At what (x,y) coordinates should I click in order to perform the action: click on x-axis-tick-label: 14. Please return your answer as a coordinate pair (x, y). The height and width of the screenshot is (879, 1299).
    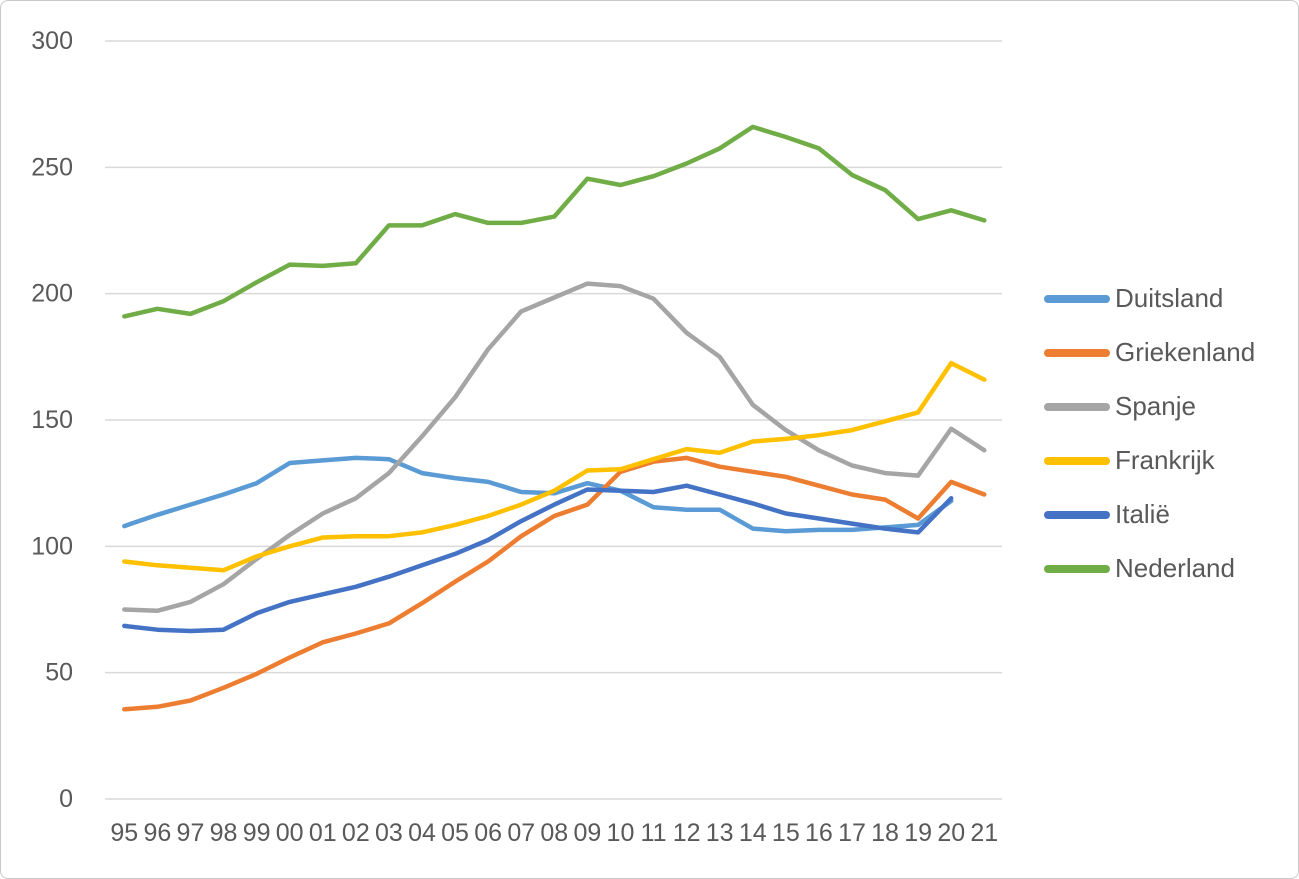
    Looking at the image, I should click on (753, 833).